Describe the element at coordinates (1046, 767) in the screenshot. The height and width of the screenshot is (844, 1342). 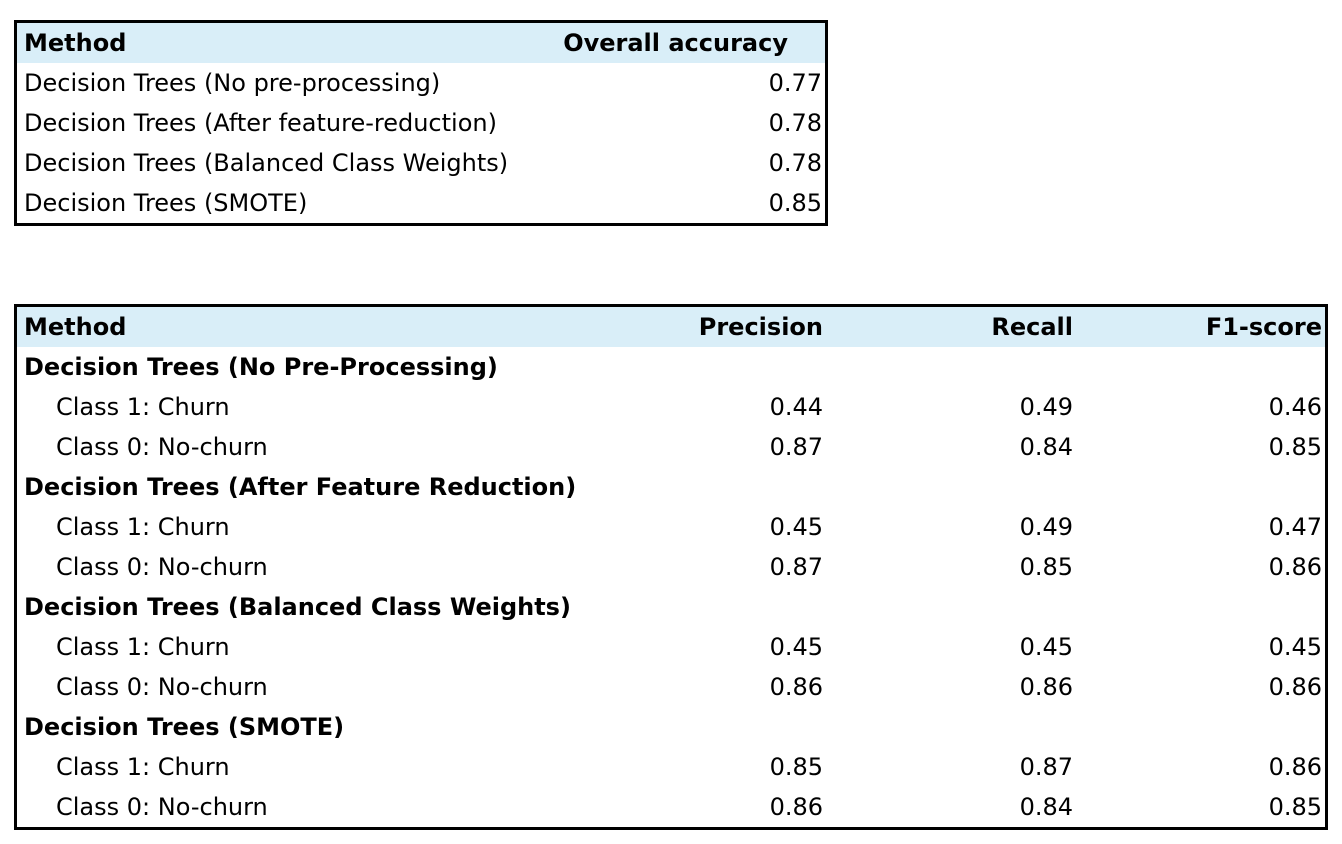
I see `recall-cell: 0.87` at that location.